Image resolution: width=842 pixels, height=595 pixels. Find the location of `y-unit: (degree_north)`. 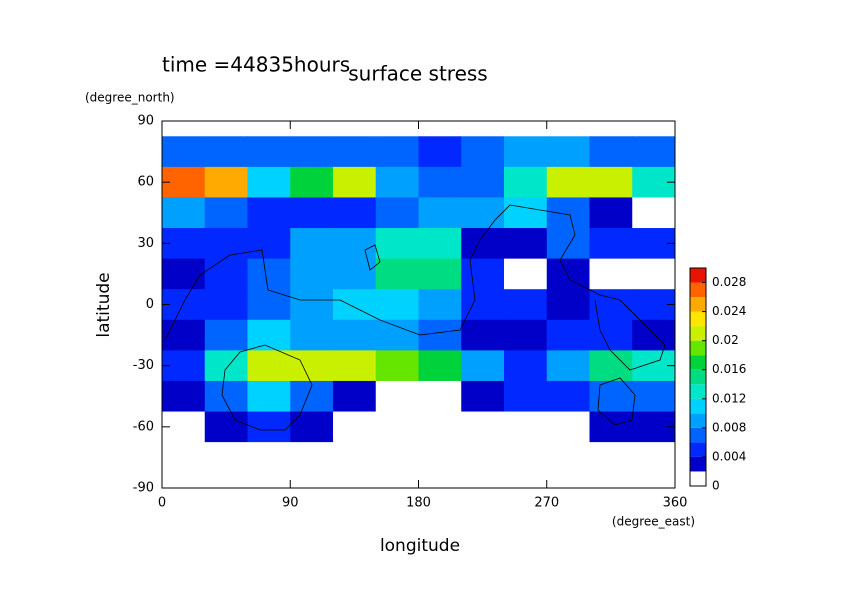

y-unit: (degree_north) is located at coordinates (130, 98).